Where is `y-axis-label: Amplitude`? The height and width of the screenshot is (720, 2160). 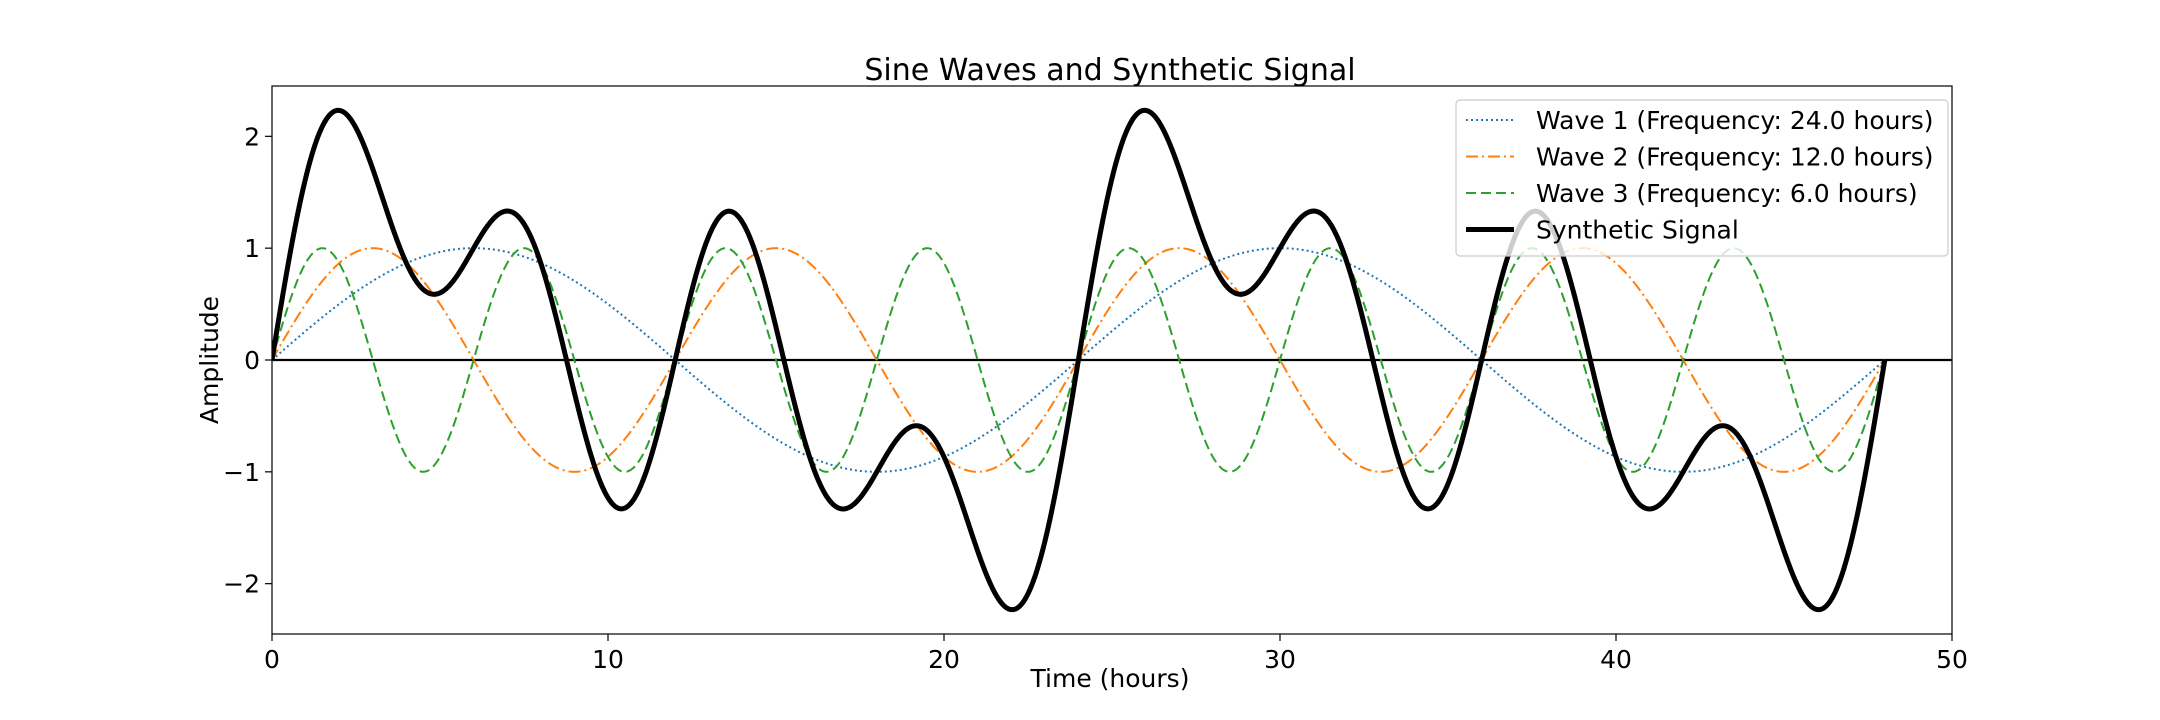
y-axis-label: Amplitude is located at coordinates (209, 360).